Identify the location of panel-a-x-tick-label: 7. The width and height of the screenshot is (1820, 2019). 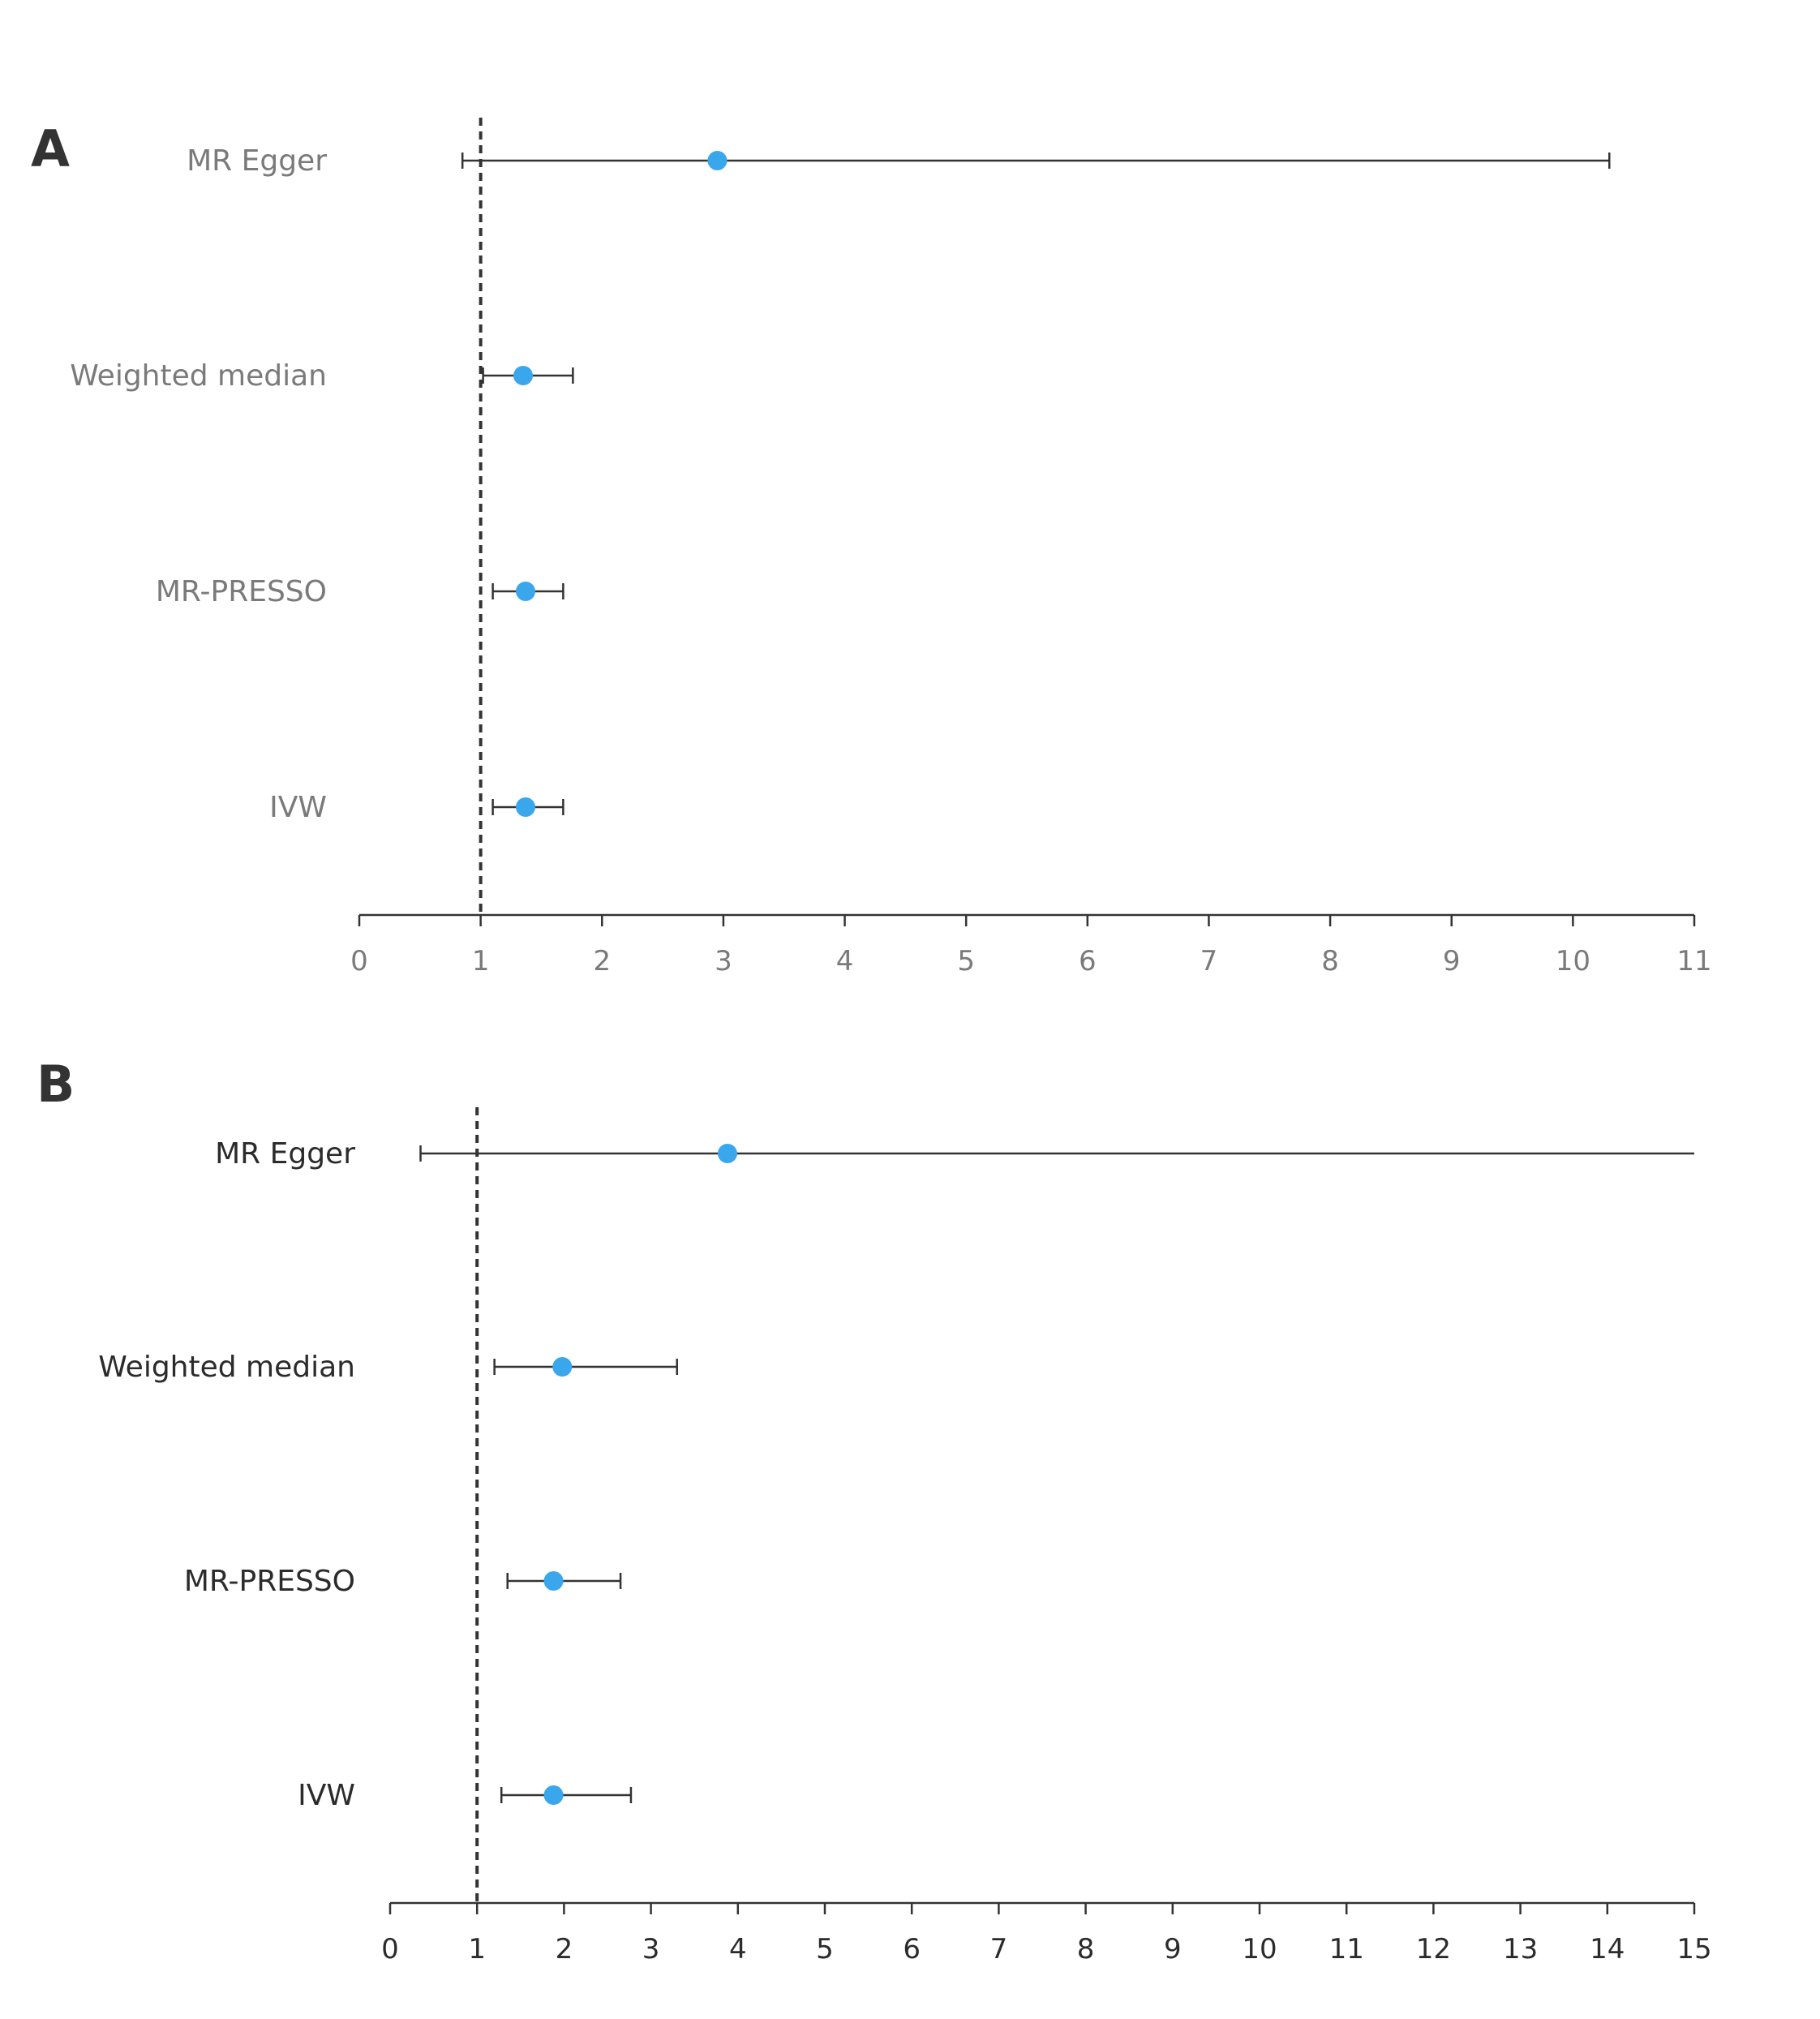
(1209, 961).